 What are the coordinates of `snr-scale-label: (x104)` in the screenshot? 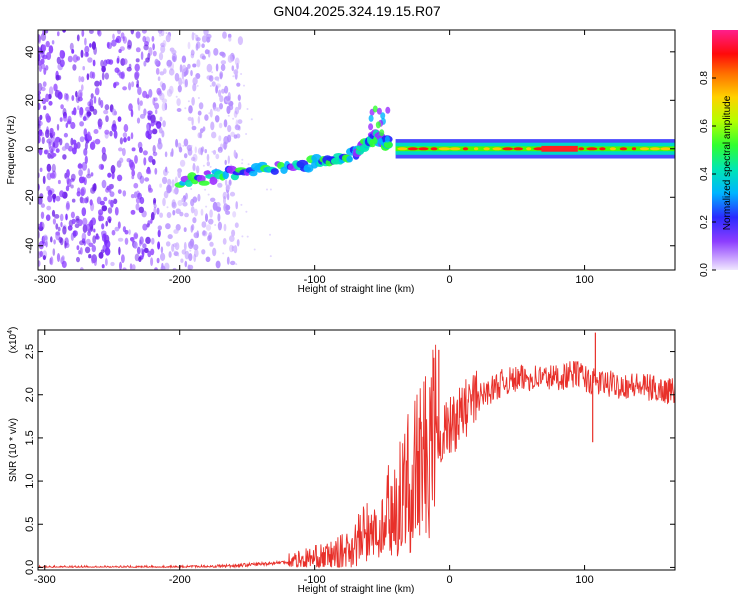 It's located at (13, 340).